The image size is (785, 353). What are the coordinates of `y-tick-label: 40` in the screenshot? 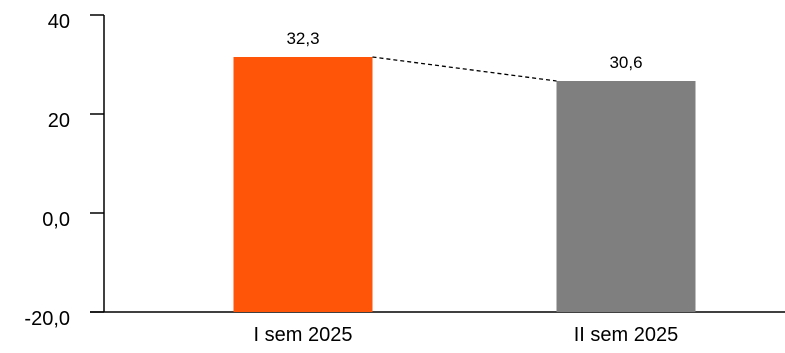 It's located at (59, 22).